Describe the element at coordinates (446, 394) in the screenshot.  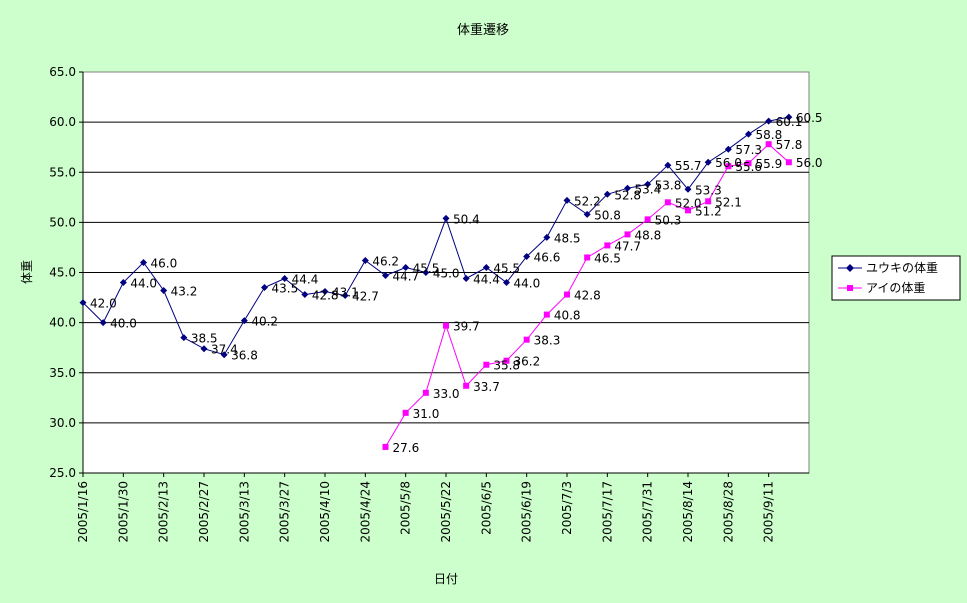
I see `data-label: 33.0` at that location.